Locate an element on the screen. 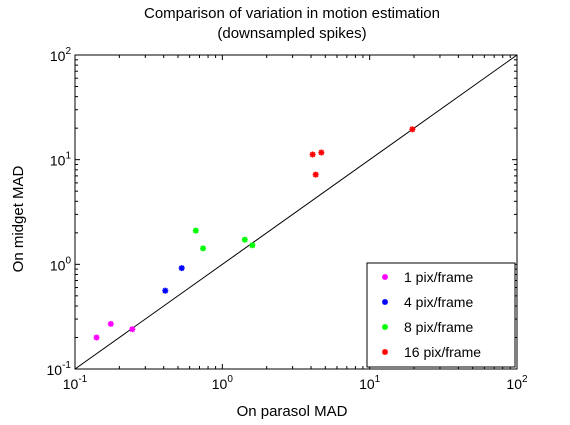 Image resolution: width=570 pixels, height=425 pixels. chart-title-line-2: (downsampled spikes) is located at coordinates (291, 33).